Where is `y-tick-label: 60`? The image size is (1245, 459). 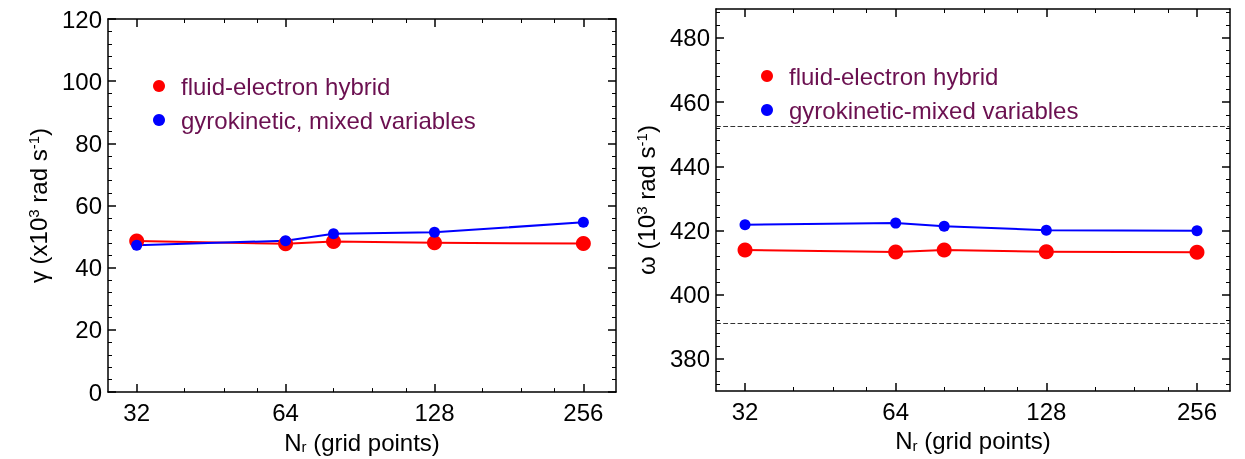 y-tick-label: 60 is located at coordinates (88, 206).